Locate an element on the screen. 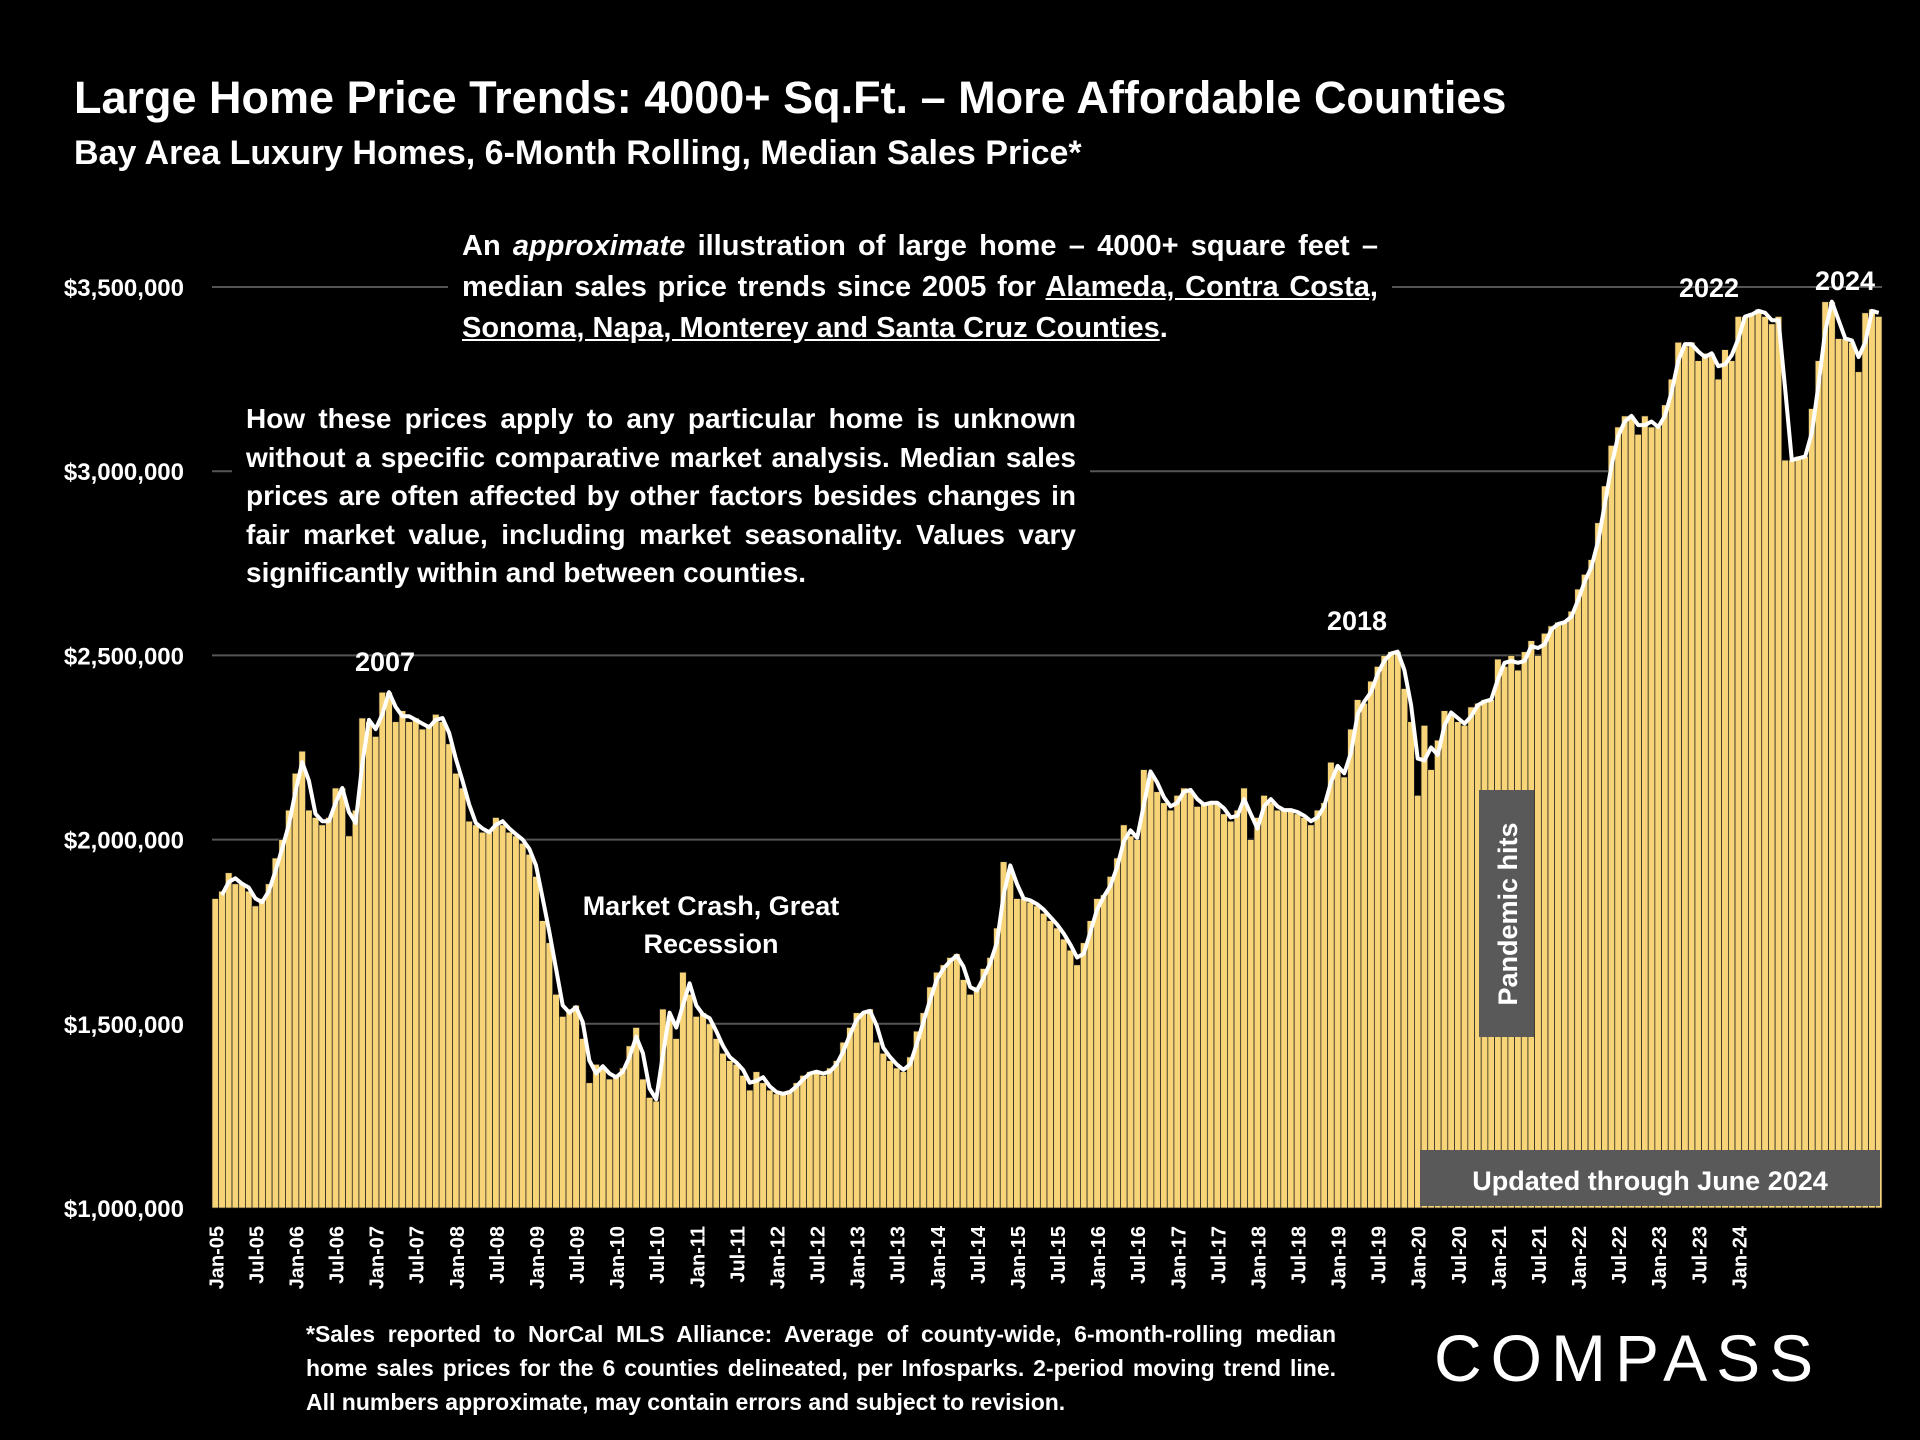  x-tick-label: Jan-05 is located at coordinates (217, 1257).